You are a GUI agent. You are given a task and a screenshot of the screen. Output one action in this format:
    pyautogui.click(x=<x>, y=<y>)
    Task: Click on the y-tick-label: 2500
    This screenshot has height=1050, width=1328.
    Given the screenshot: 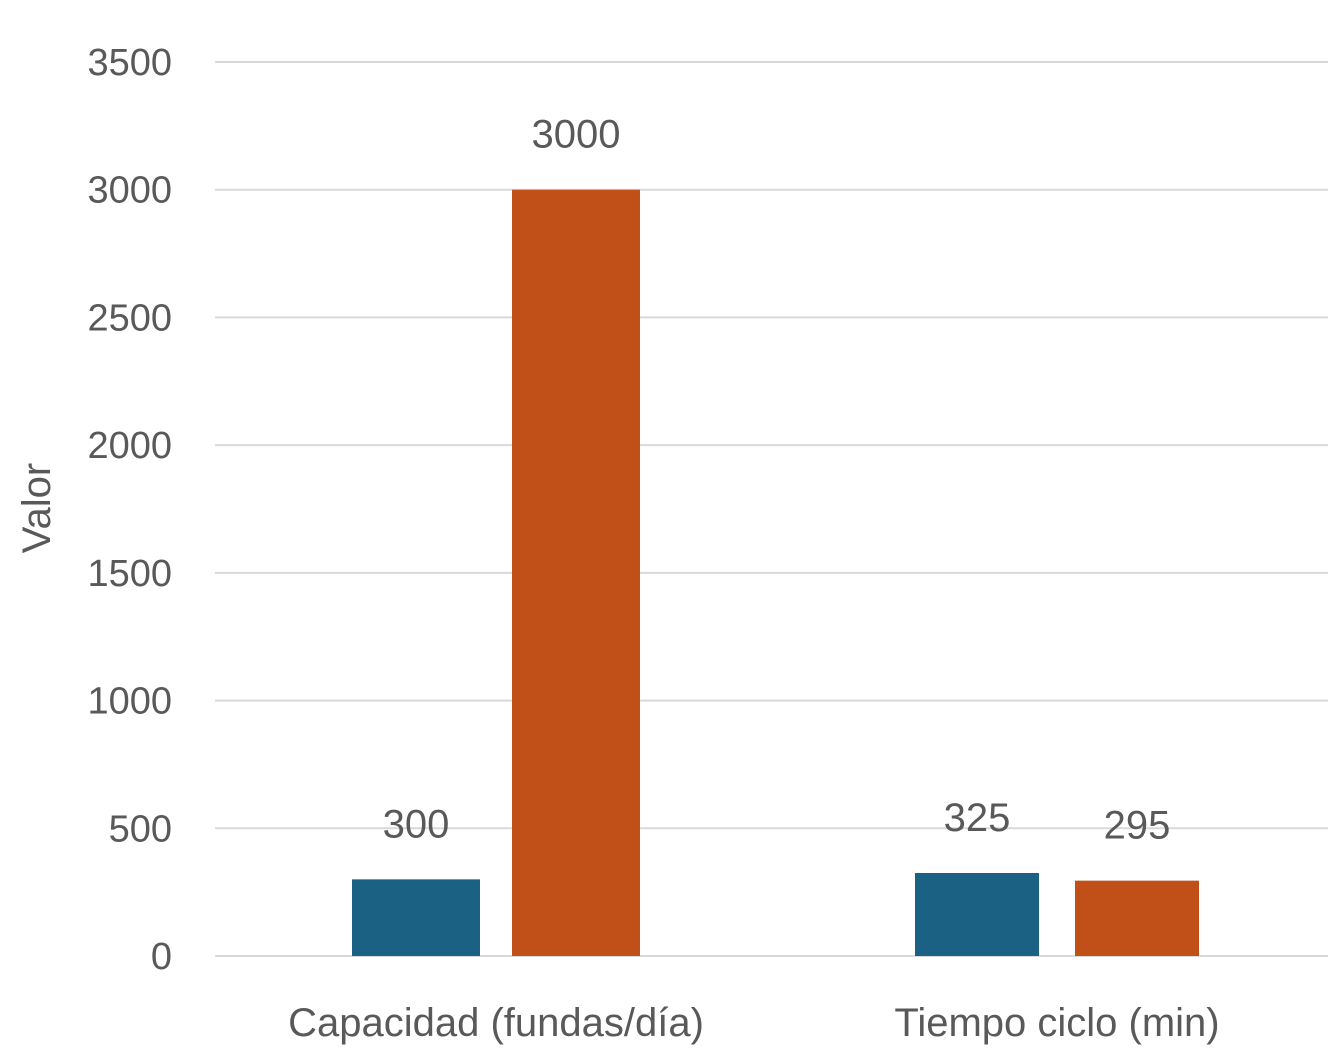 What is the action you would take?
    pyautogui.click(x=129, y=318)
    